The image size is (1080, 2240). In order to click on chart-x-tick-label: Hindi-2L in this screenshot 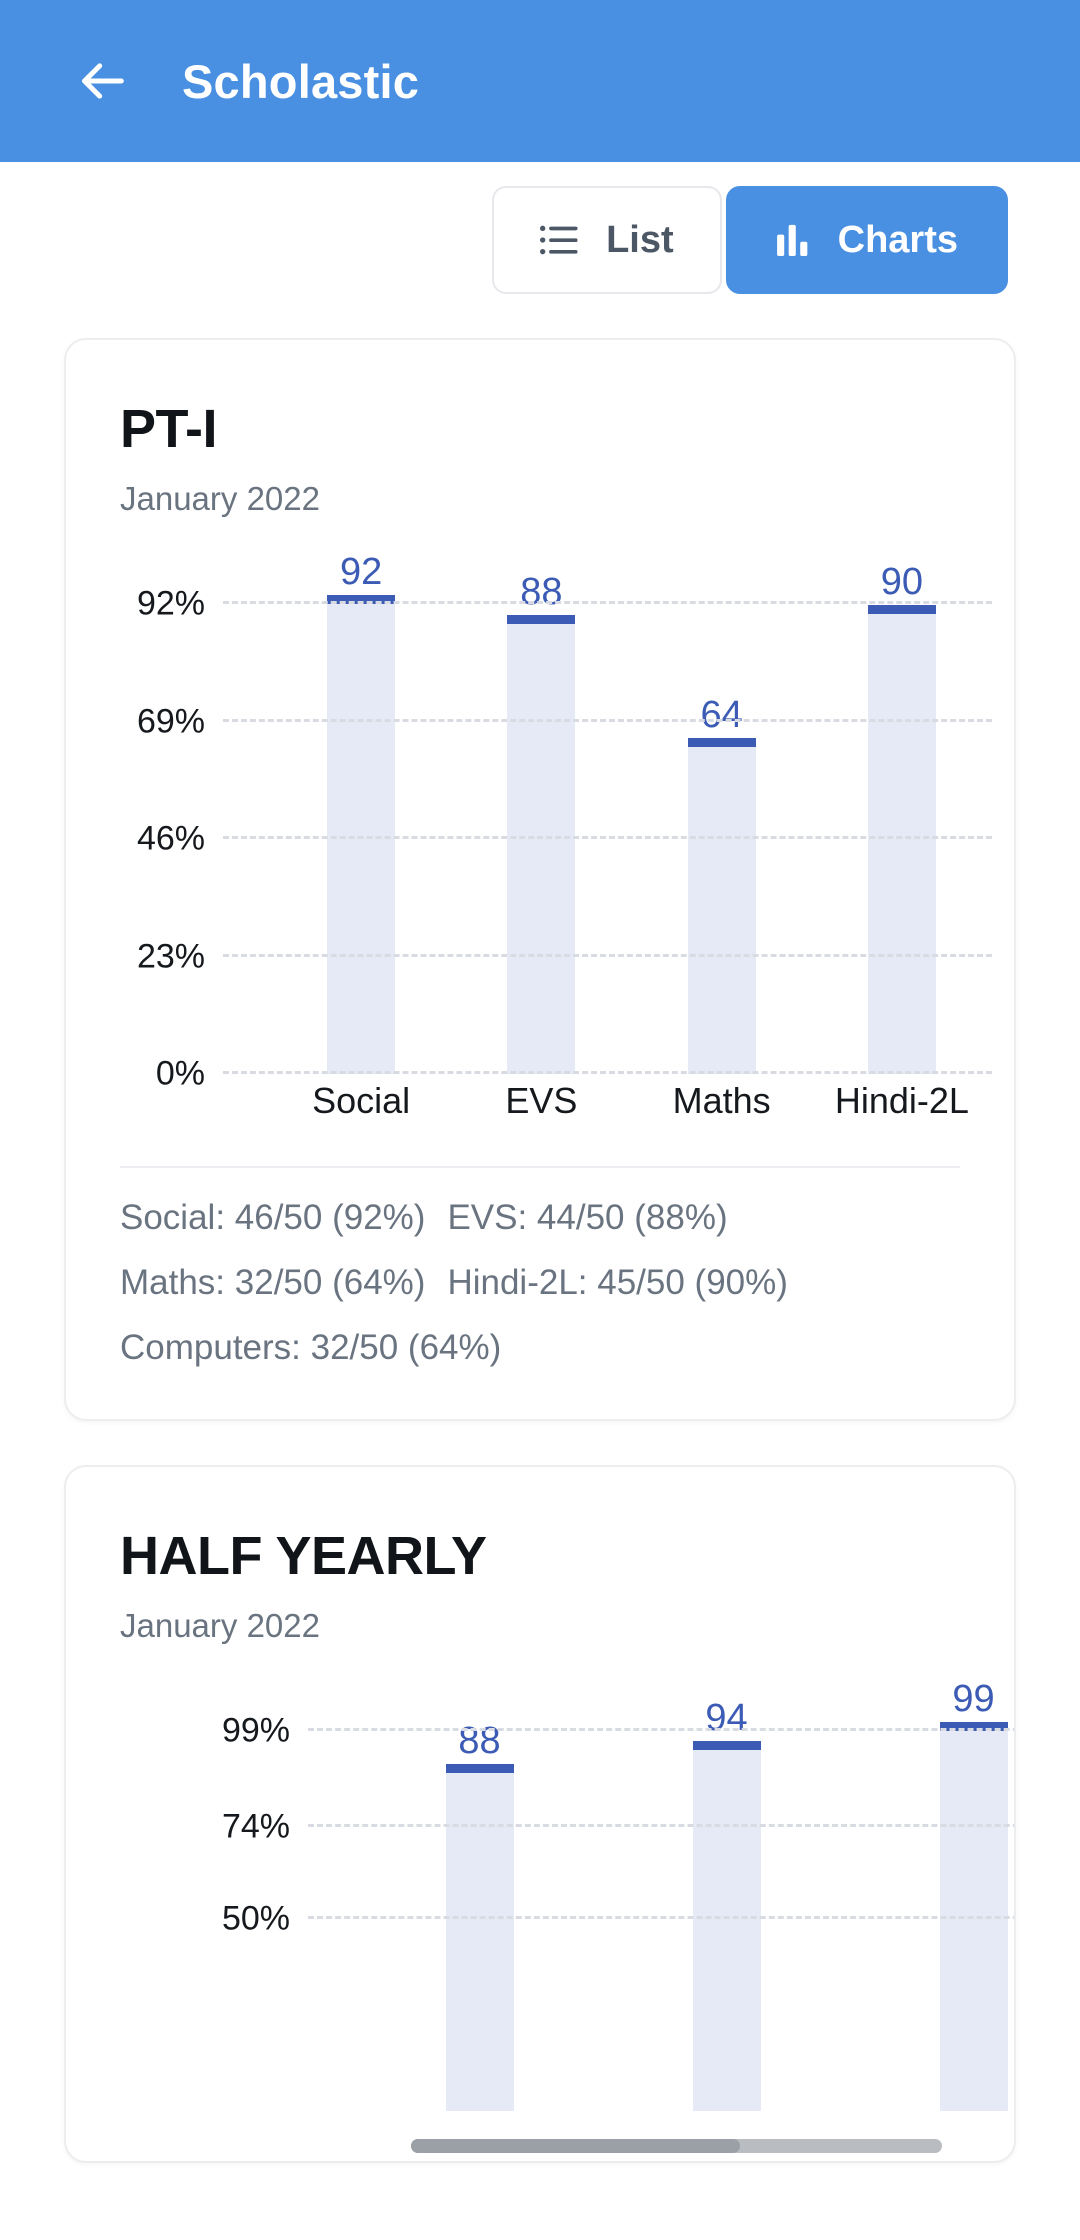, I will do `click(901, 1100)`.